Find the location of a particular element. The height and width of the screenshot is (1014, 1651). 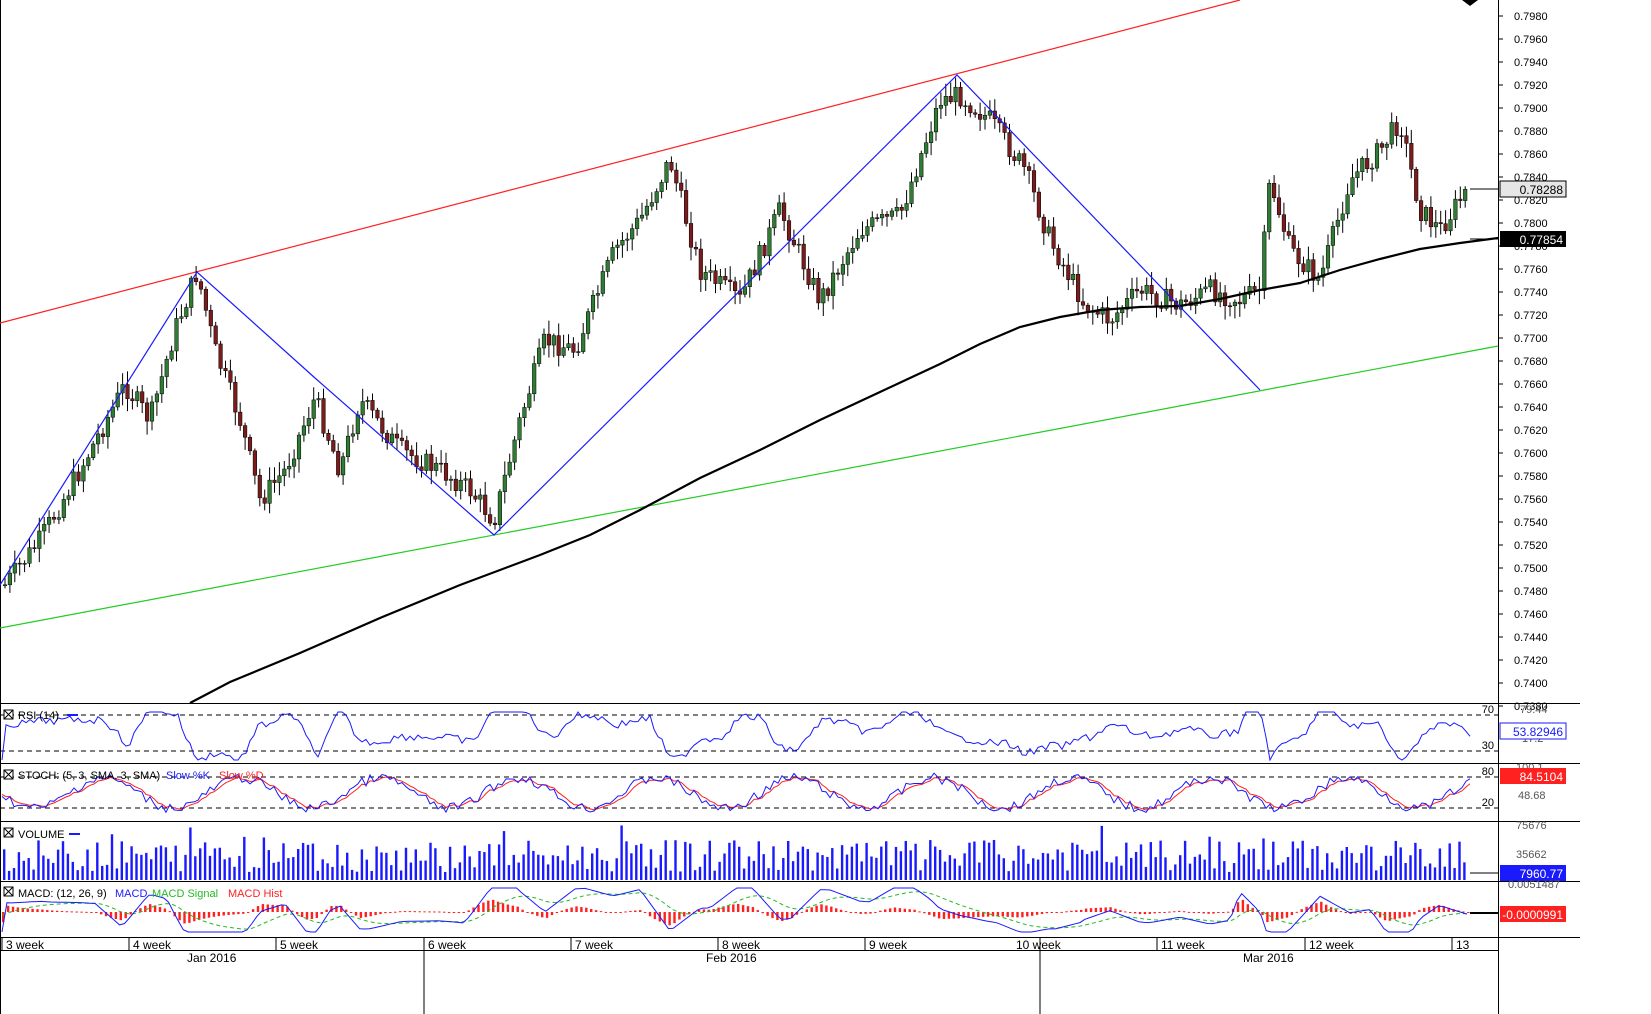

price-tick-label: 0.7600 is located at coordinates (1531, 454).